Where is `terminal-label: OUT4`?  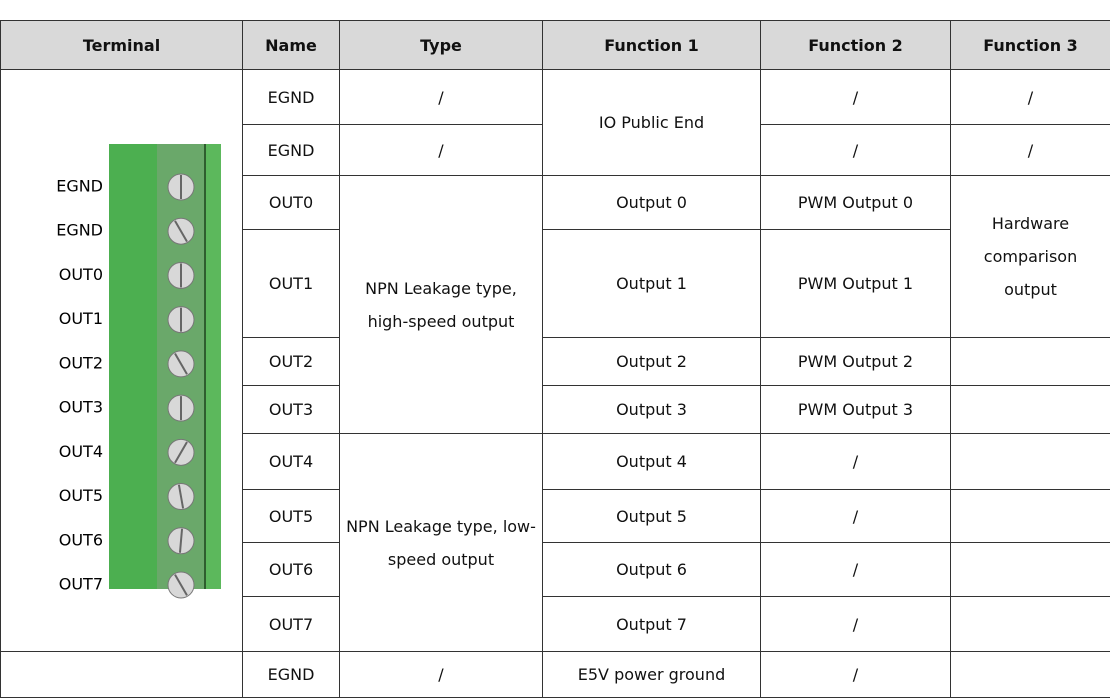 terminal-label: OUT4 is located at coordinates (81, 450).